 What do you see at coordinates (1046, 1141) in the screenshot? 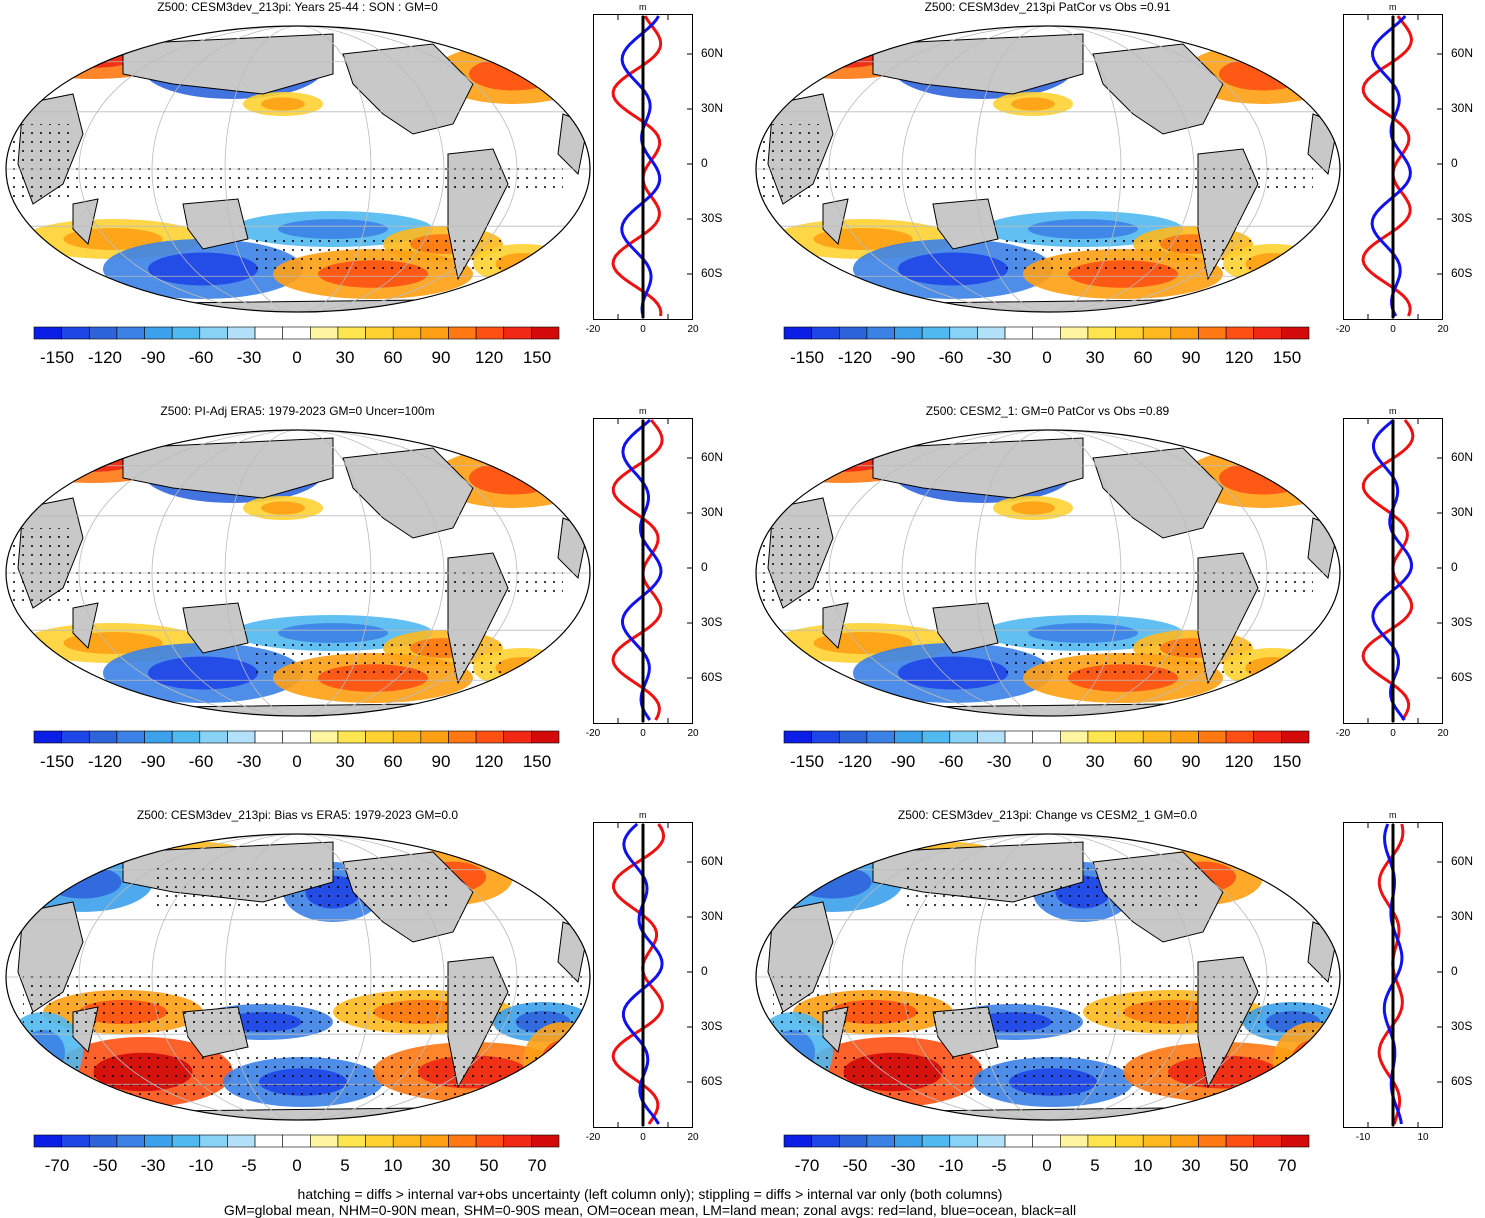
I see `colorbar` at bounding box center [1046, 1141].